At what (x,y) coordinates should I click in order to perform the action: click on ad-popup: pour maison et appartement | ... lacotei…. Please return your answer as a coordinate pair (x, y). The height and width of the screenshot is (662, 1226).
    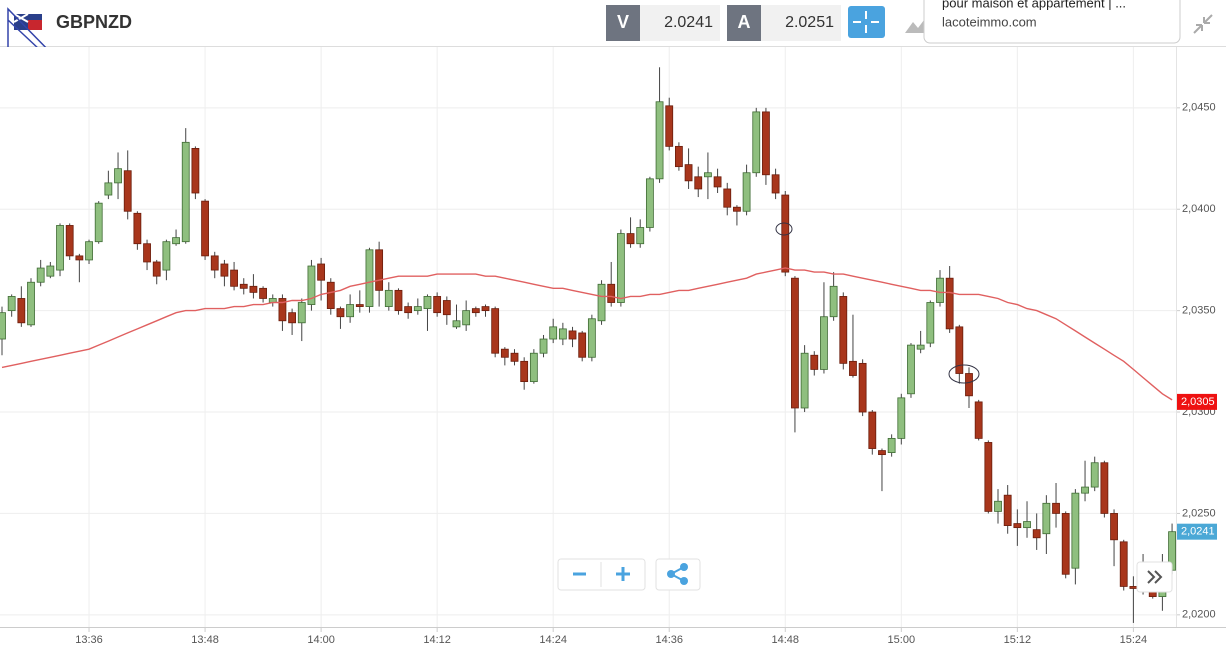
    Looking at the image, I should click on (1052, 22).